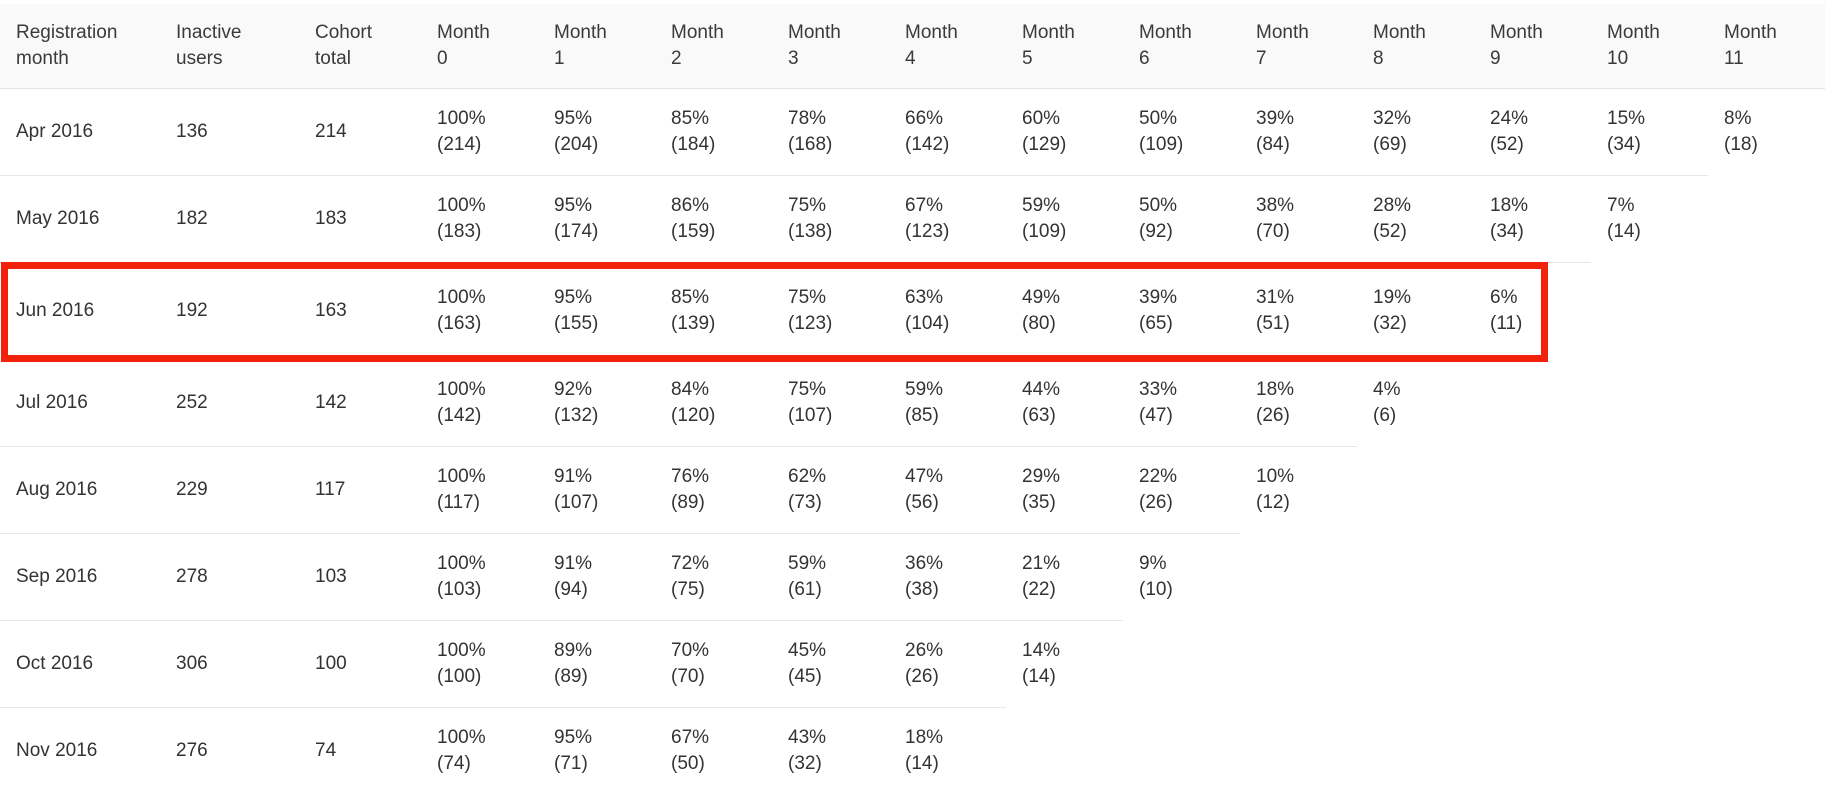 This screenshot has width=1838, height=806. I want to click on retention-cell-month-2: 70% (70), so click(713, 663).